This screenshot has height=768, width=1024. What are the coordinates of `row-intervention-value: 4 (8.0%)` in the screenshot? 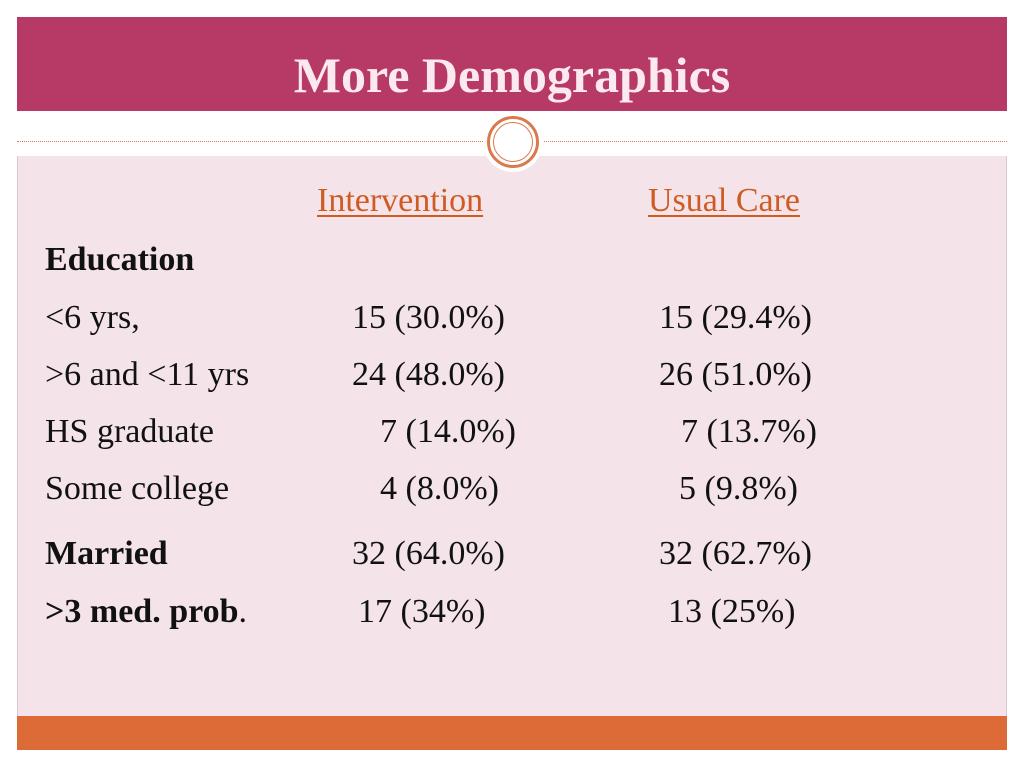 It's located at (439, 488).